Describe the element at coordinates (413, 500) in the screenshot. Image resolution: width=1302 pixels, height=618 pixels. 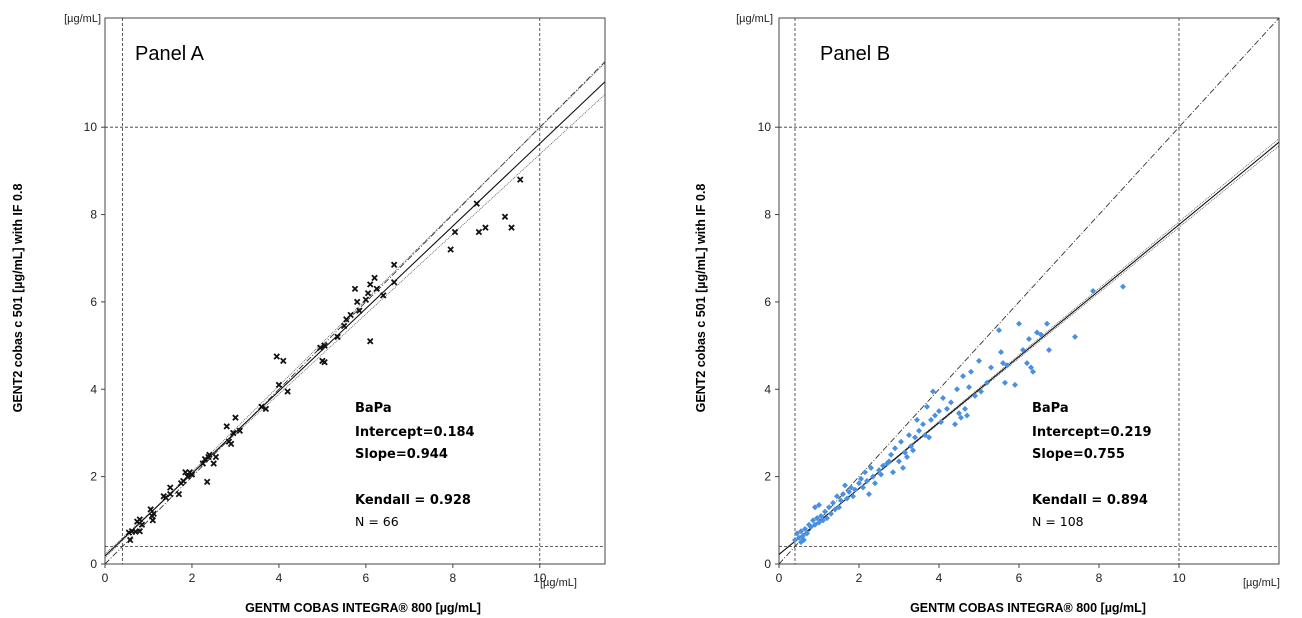
I see `stats-kendall: Kendall = 0.928` at that location.